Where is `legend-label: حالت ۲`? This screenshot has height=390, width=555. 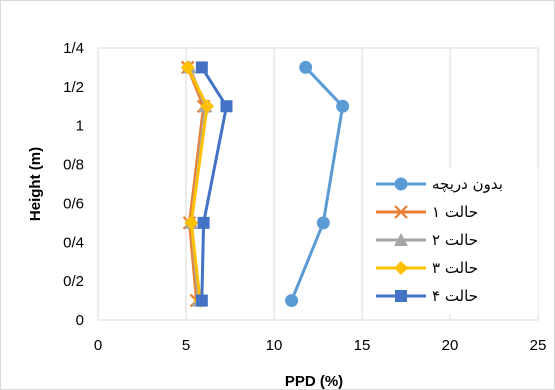 legend-label: حالت ۲ is located at coordinates (455, 240).